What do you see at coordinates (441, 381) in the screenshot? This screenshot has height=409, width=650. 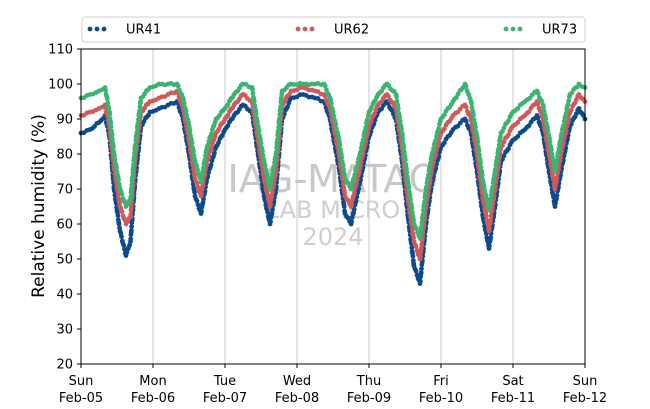 I see `x-tick-label-day: Fri` at bounding box center [441, 381].